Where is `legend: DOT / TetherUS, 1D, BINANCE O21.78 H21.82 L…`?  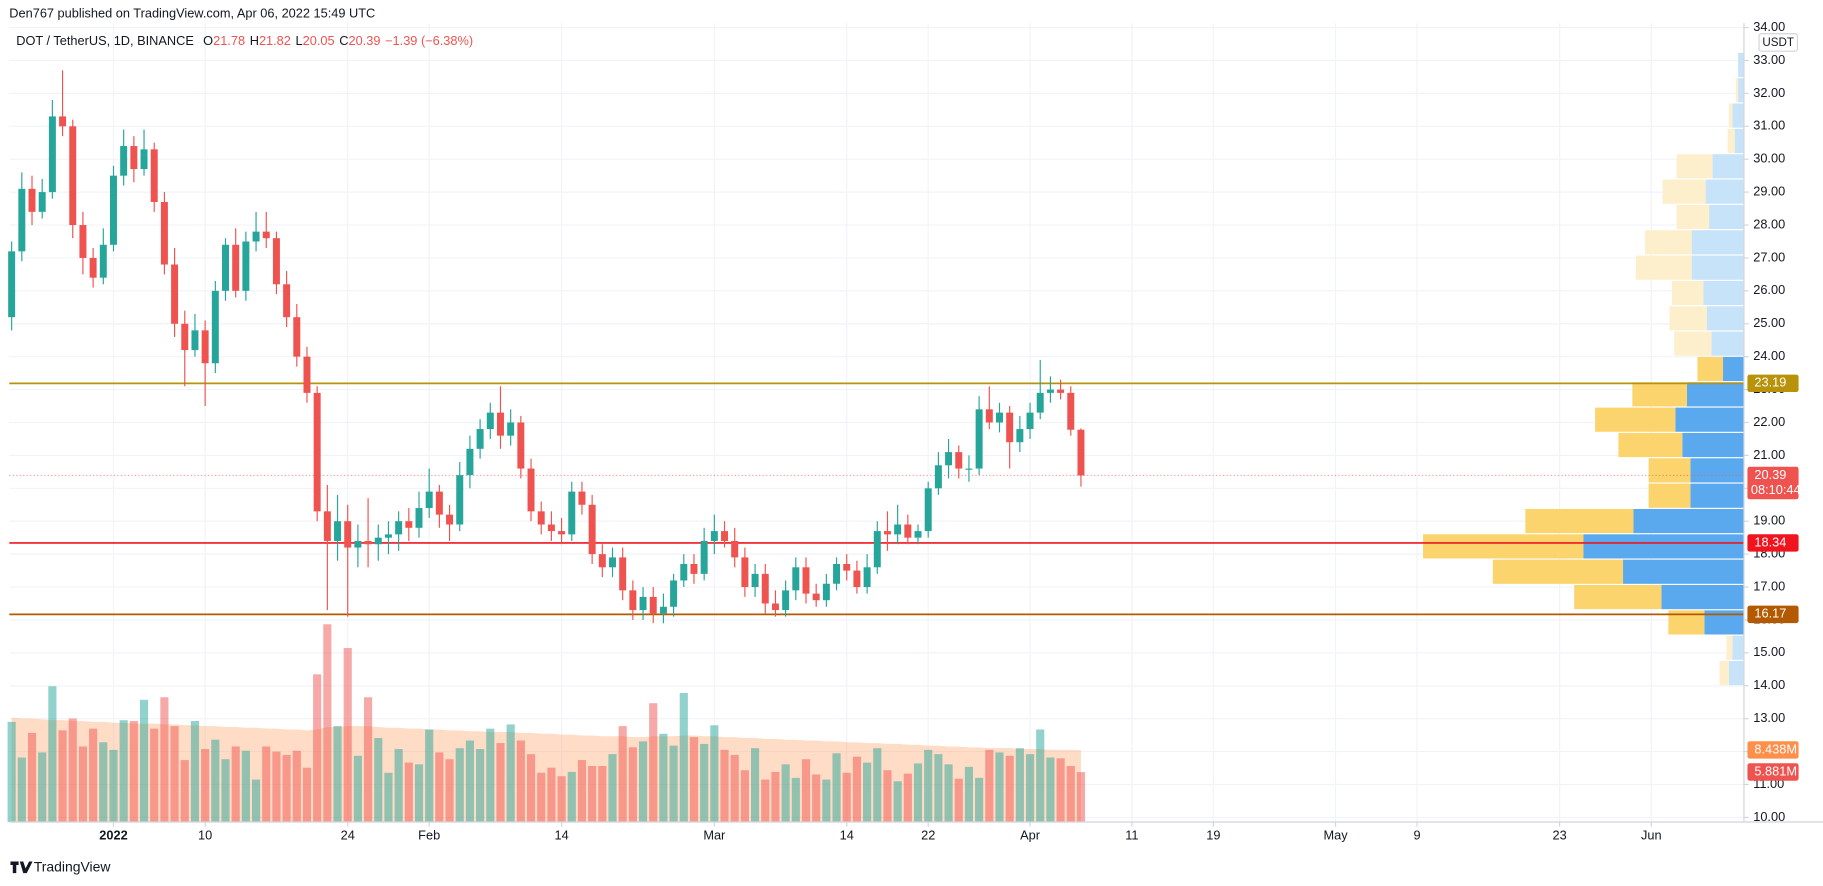
legend: DOT / TetherUS, 1D, BINANCE O21.78 H21.82 L… is located at coordinates (244, 40).